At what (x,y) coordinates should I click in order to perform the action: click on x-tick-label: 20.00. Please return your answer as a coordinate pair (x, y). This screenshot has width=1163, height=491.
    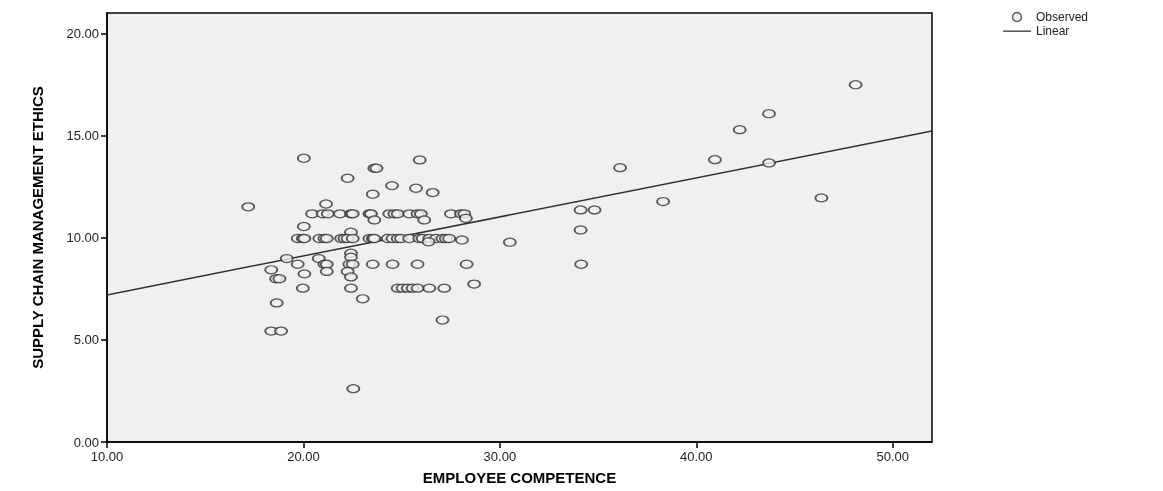
    Looking at the image, I should click on (303, 456).